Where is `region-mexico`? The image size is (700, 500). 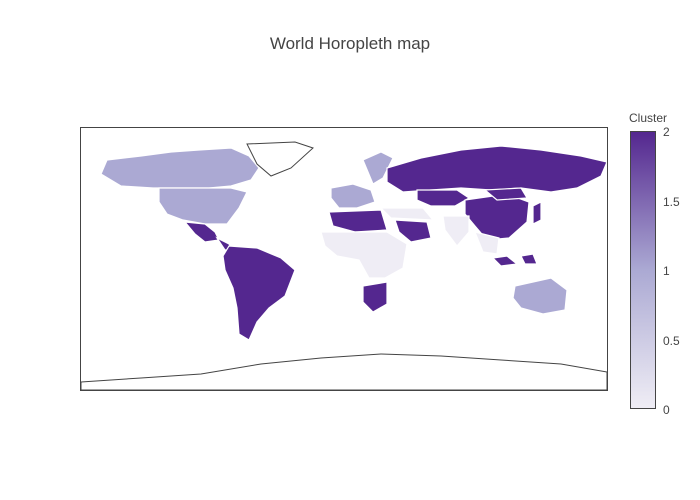 region-mexico is located at coordinates (201, 232).